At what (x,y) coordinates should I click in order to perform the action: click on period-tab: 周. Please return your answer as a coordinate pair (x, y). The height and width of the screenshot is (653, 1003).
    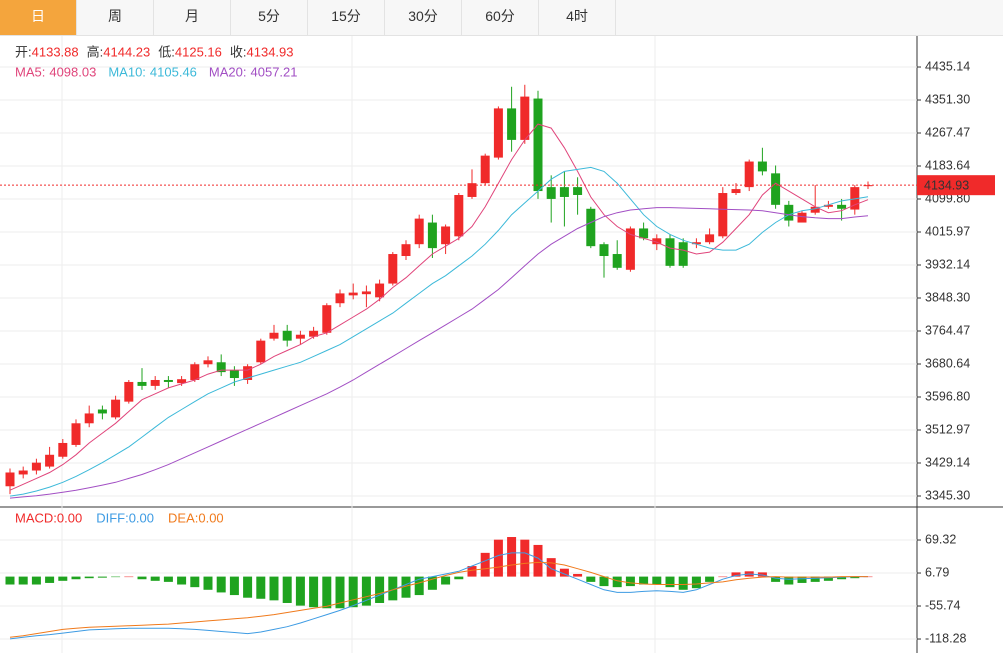
    Looking at the image, I should click on (115, 17).